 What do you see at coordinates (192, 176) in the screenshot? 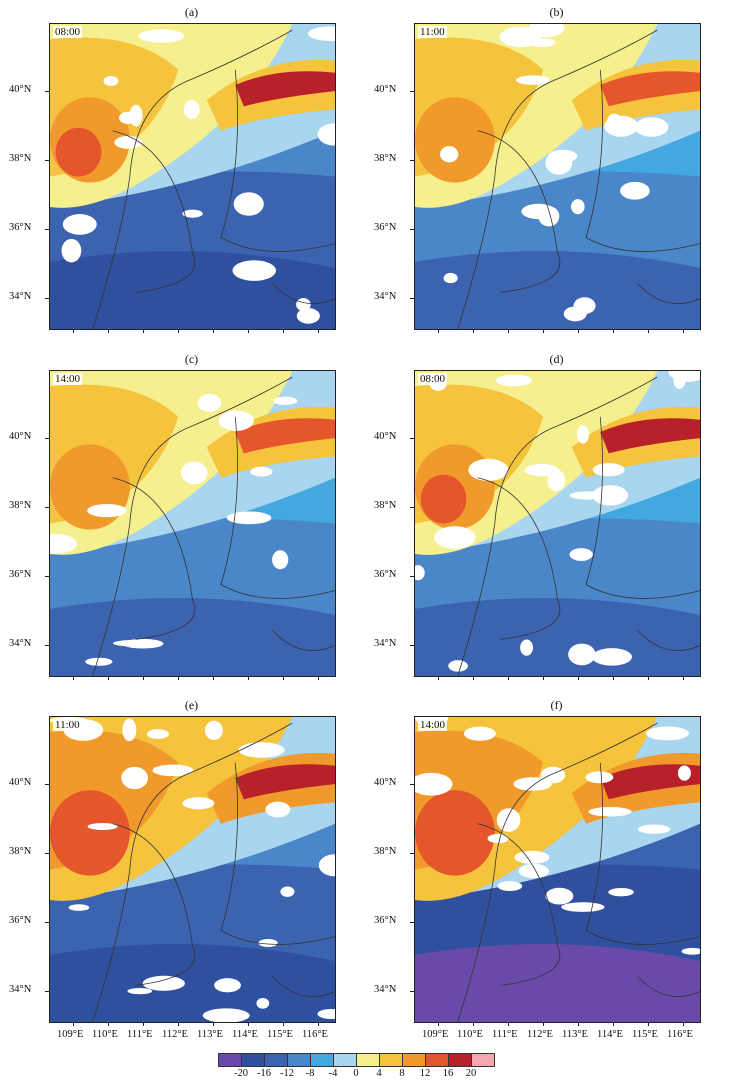
I see `temperature-field-a` at bounding box center [192, 176].